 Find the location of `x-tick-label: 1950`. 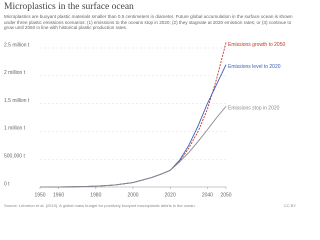

x-tick-label: 1950 is located at coordinates (39, 195).